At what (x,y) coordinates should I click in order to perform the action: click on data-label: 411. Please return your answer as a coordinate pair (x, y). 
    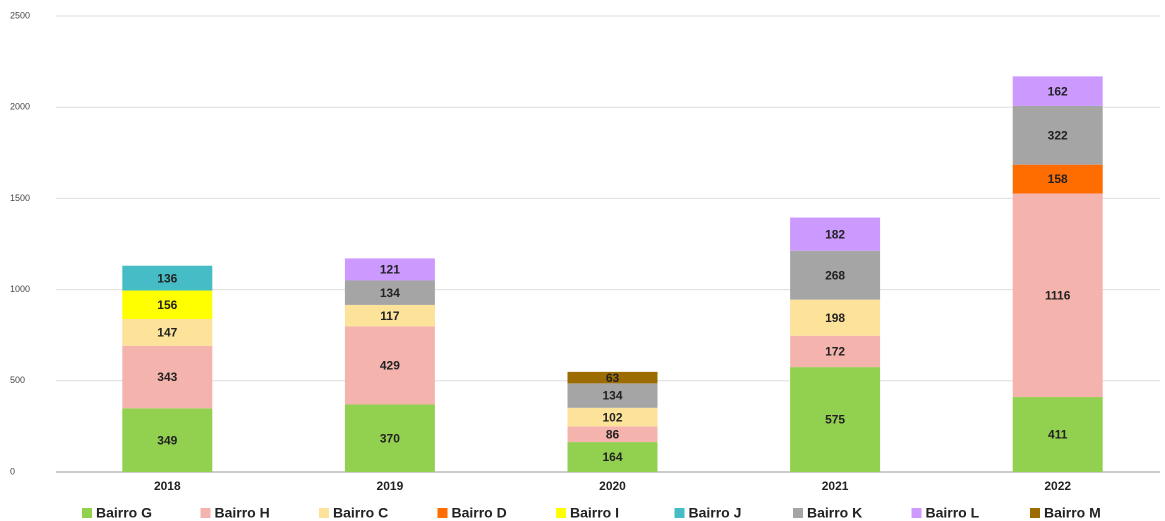
    Looking at the image, I should click on (1058, 435).